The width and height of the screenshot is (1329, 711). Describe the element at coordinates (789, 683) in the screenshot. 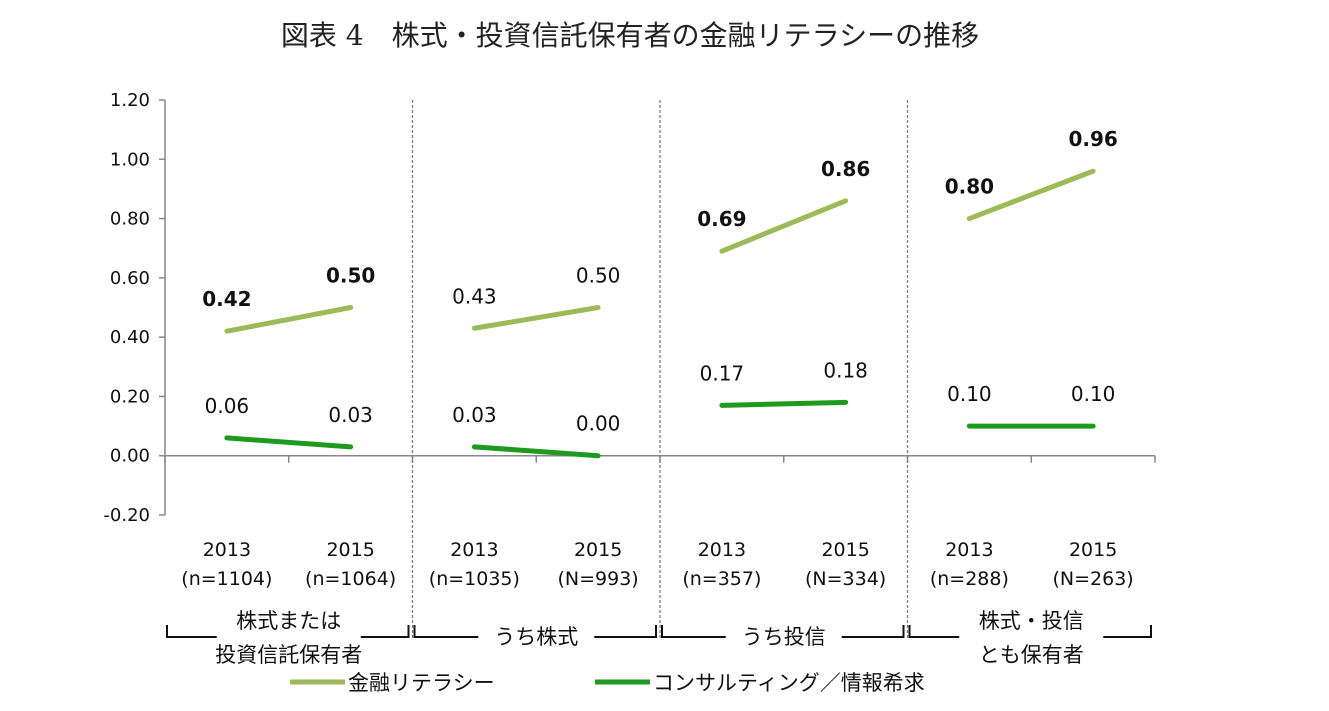

I see `legend-label: コンサルティング／情報希求` at that location.